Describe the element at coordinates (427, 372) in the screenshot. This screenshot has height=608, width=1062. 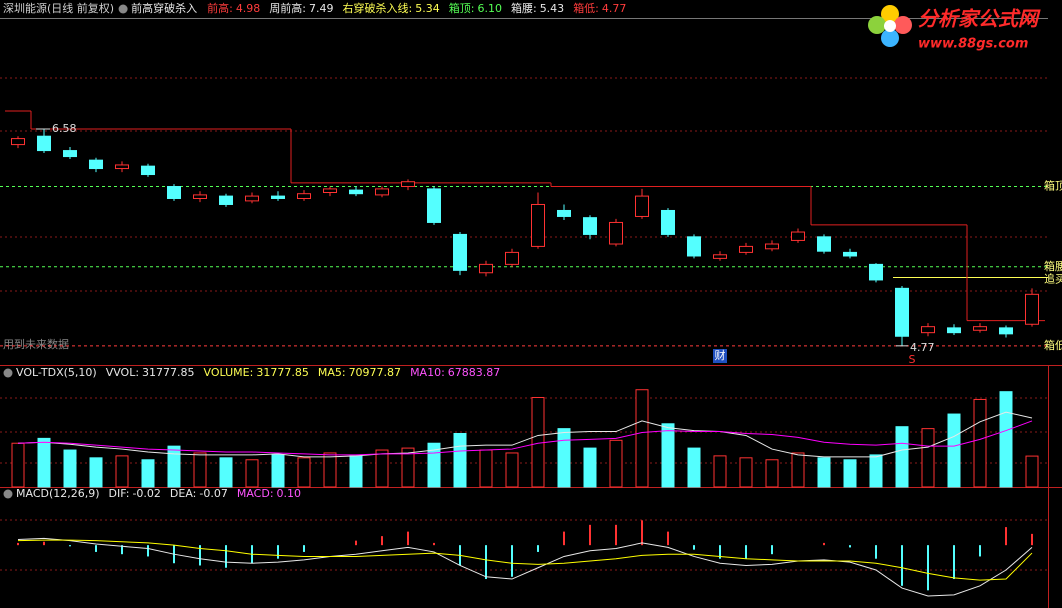
I see `readout-label: MA10:` at that location.